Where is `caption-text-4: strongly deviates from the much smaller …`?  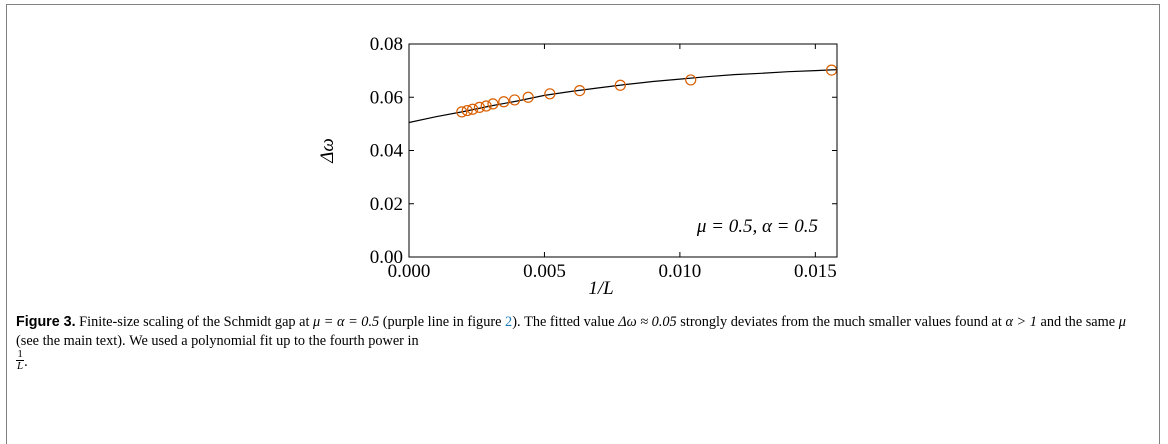
caption-text-4: strongly deviates from the much smaller … is located at coordinates (841, 322).